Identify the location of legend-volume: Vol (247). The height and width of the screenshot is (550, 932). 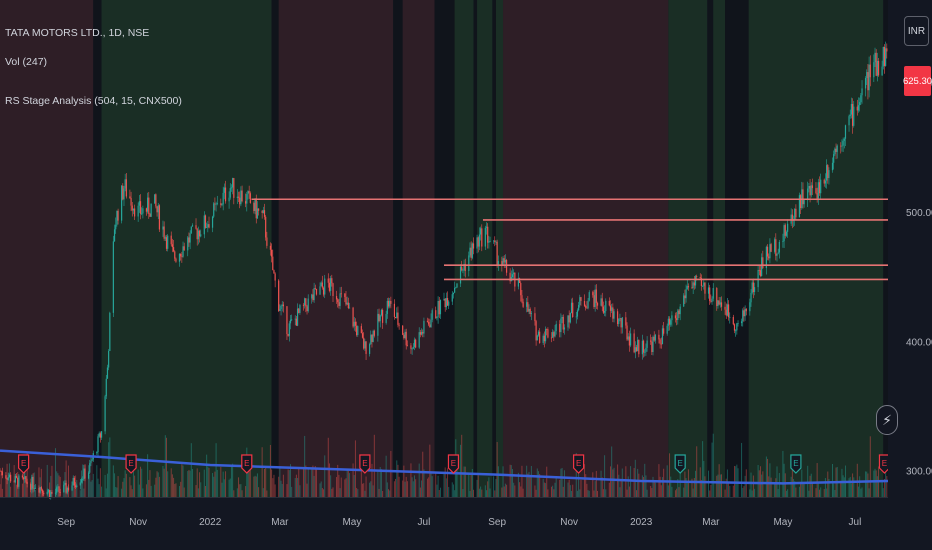
(26, 62).